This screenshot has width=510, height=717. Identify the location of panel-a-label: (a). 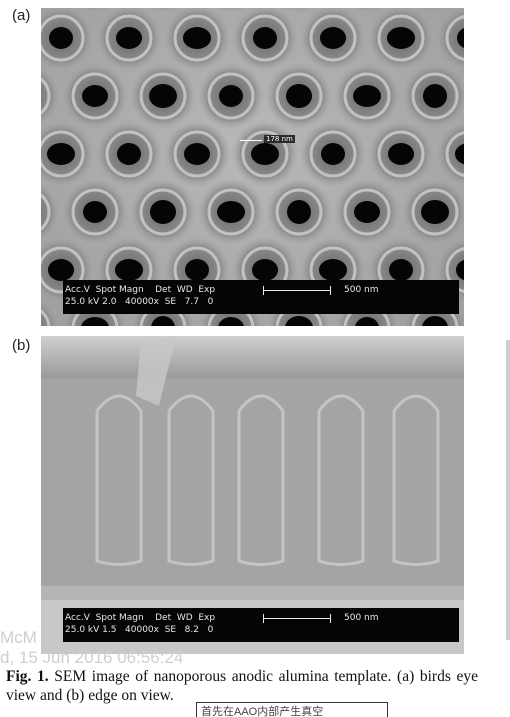
(21, 15).